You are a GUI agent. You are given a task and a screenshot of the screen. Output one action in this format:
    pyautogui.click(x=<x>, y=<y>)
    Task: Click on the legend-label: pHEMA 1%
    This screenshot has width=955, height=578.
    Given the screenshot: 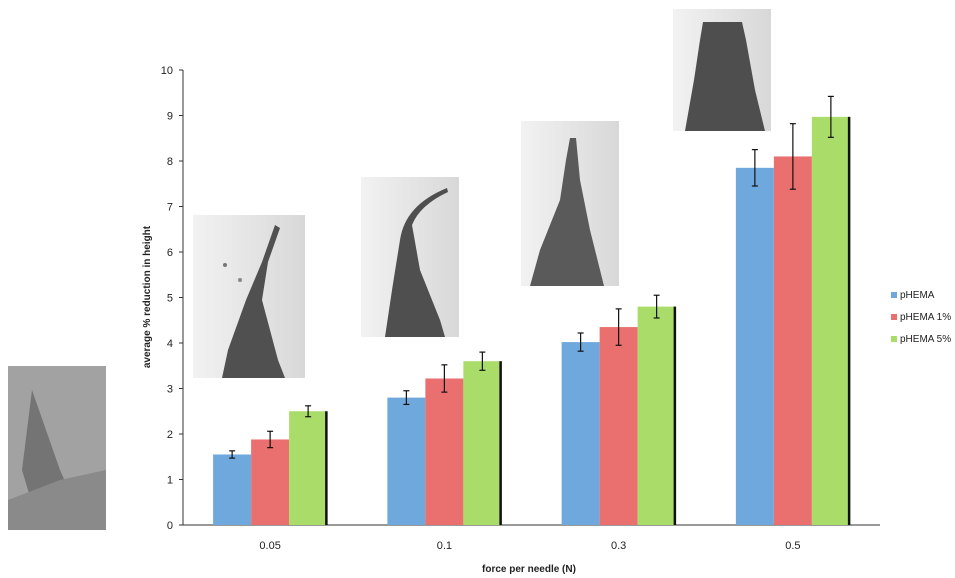 What is the action you would take?
    pyautogui.click(x=925, y=317)
    